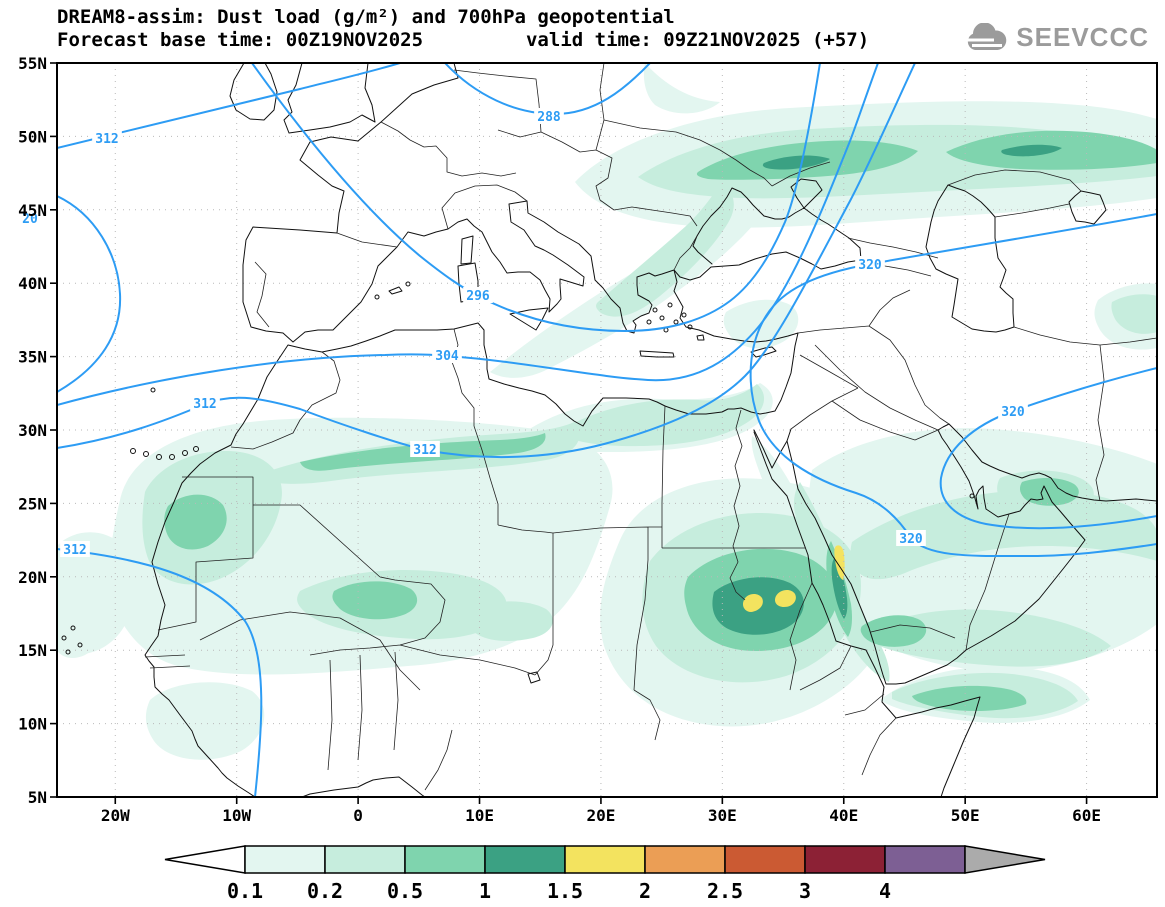  I want to click on colorbar-label: 2, so click(645, 891).